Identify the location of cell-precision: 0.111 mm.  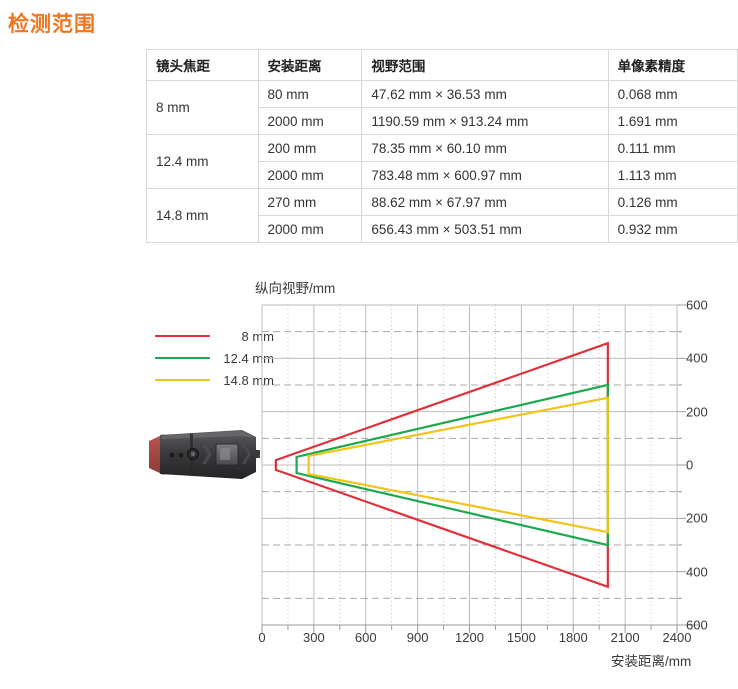
(672, 148).